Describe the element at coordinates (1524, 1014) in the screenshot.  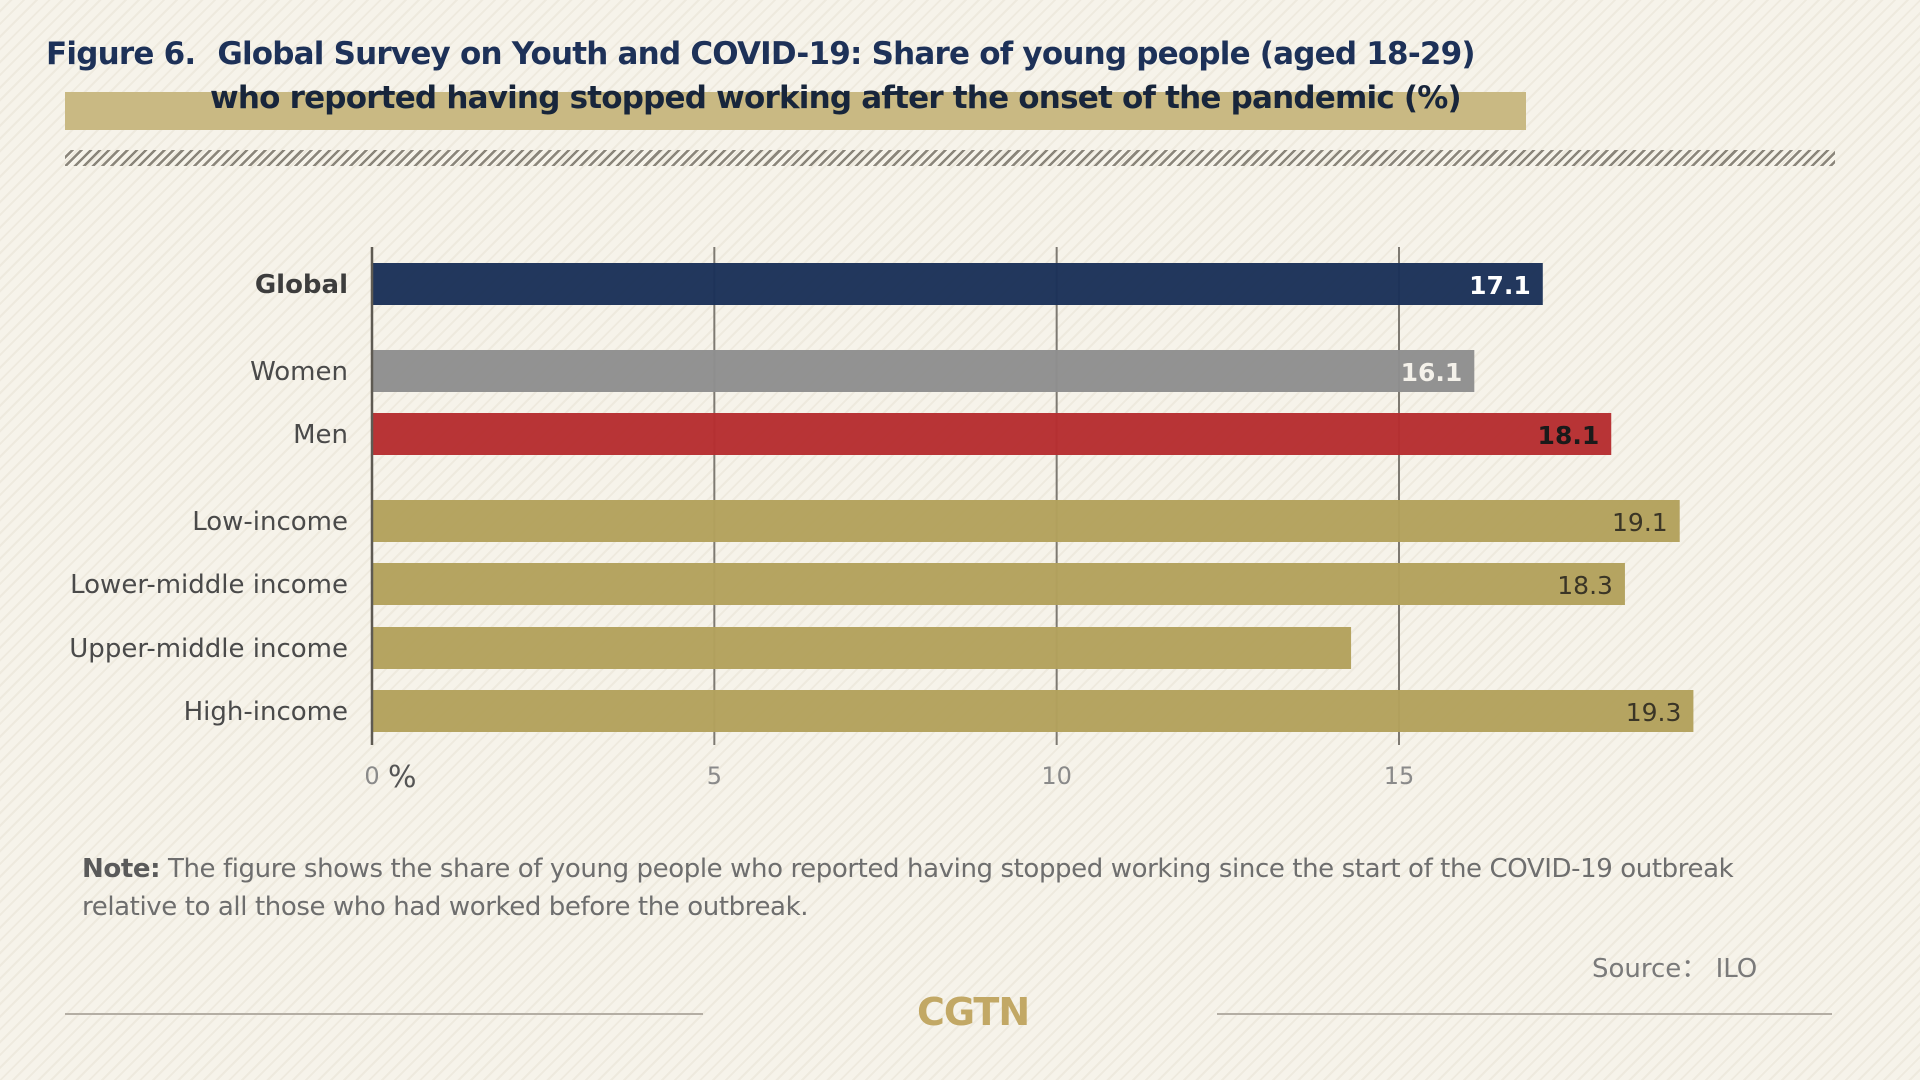
I see `footer-rule-right` at that location.